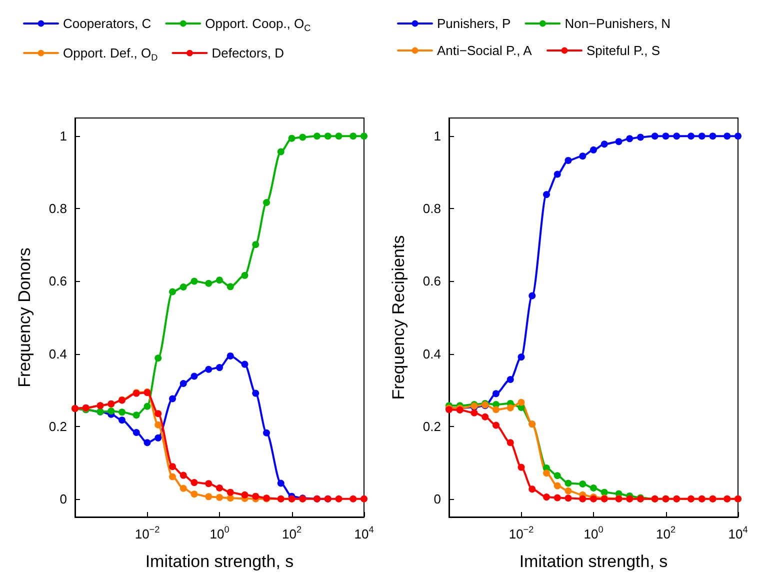  Describe the element at coordinates (63, 136) in the screenshot. I see `y-tick-label: 1` at that location.